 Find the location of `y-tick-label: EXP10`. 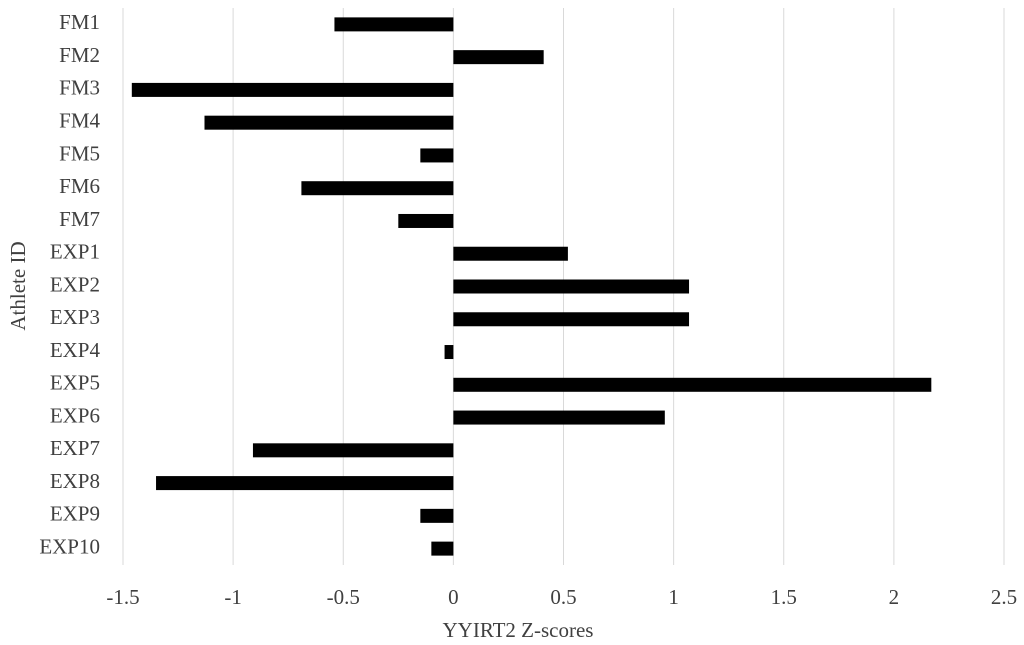

y-tick-label: EXP10 is located at coordinates (69, 546).